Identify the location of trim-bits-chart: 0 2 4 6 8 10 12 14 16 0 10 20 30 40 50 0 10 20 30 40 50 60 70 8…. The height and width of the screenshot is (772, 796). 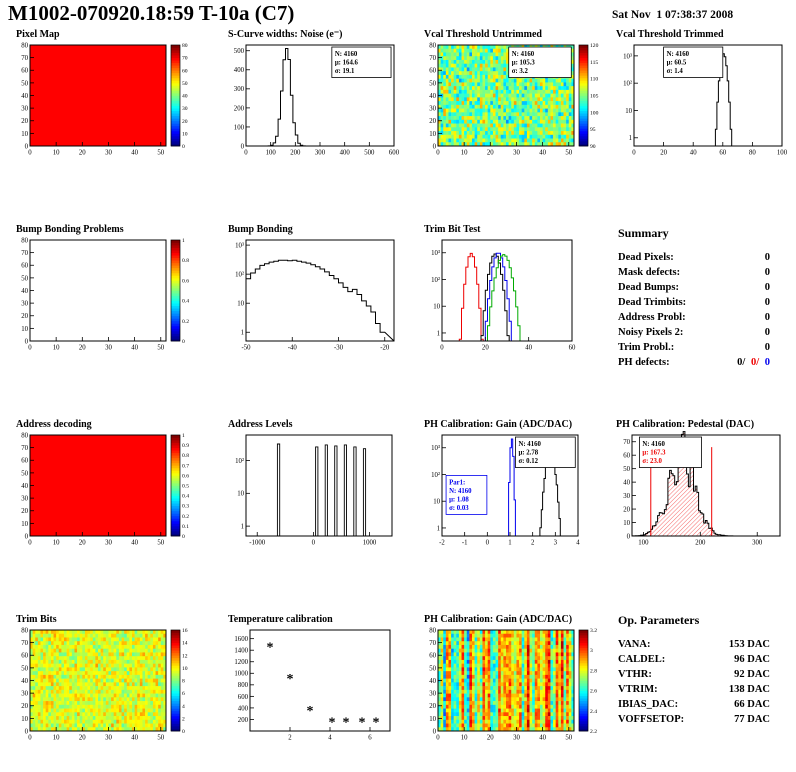
(104, 684).